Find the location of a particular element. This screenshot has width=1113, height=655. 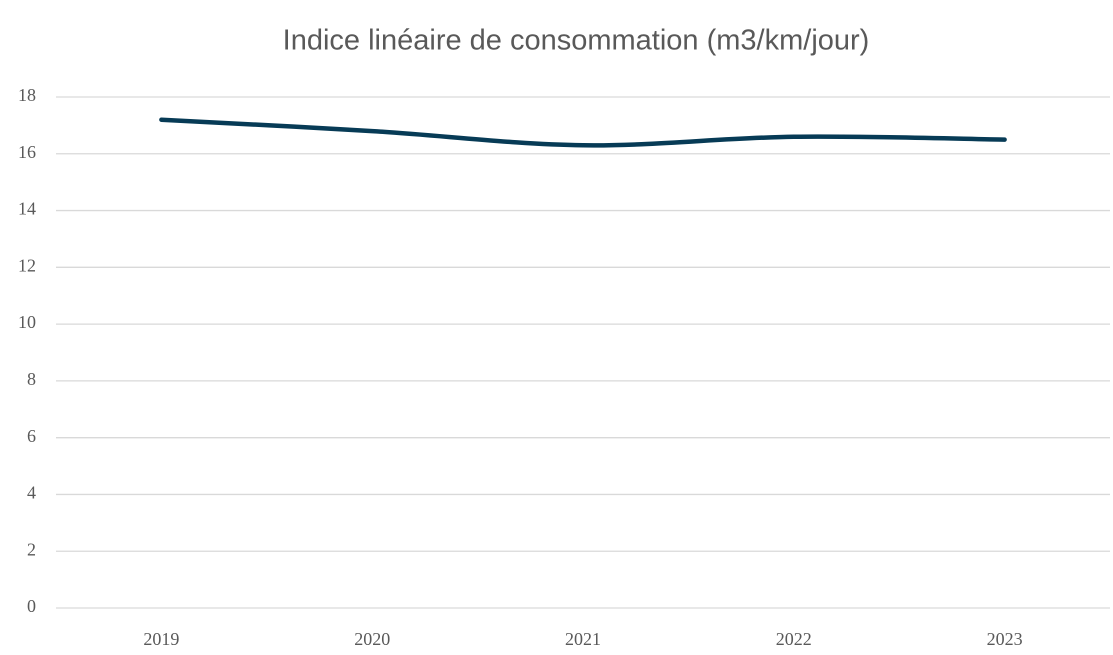

y-tick-label: 2 is located at coordinates (31, 549).